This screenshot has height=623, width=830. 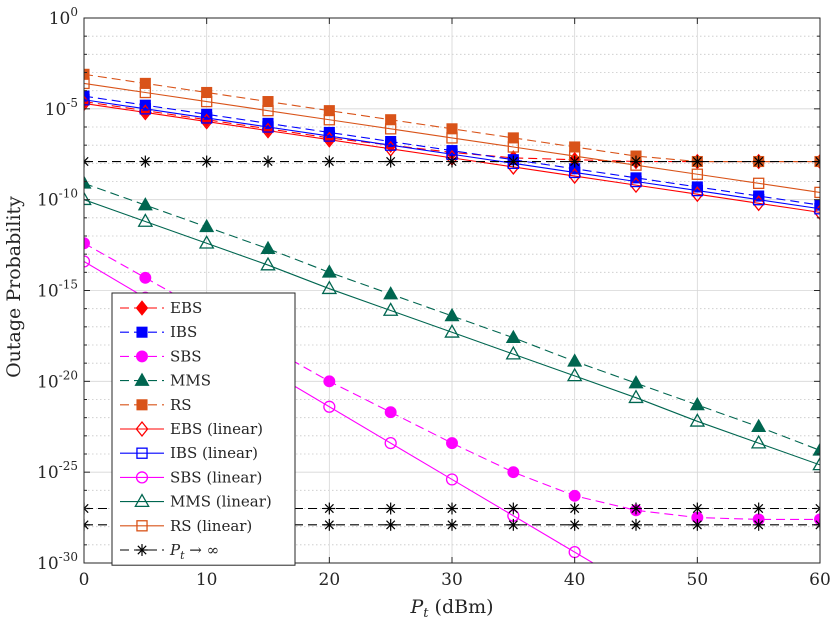 I want to click on y-axis-title: Outage Probability, so click(x=14, y=287).